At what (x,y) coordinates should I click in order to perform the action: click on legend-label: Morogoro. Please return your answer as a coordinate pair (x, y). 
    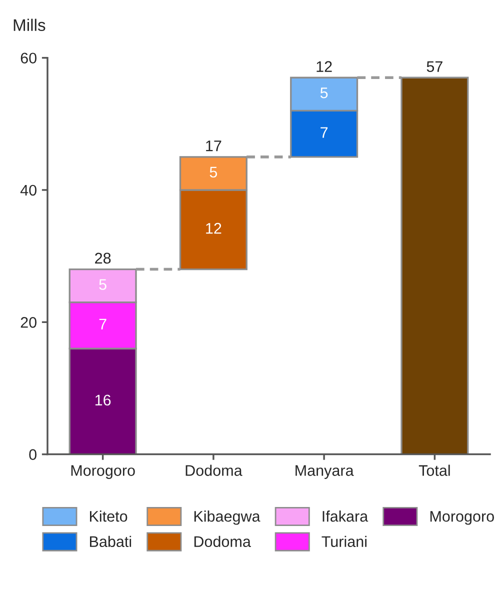
    Looking at the image, I should click on (462, 518).